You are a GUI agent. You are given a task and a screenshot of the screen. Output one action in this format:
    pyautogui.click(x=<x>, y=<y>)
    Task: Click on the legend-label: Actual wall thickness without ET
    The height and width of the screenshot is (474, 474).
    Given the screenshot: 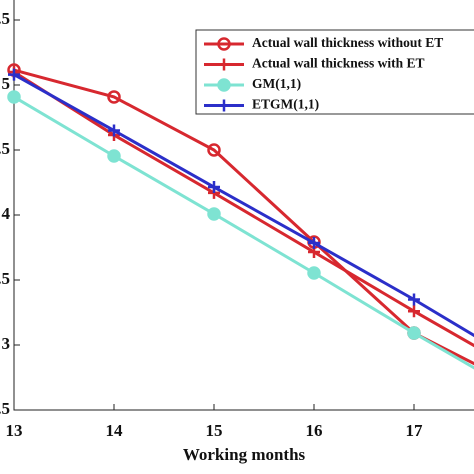 What is the action you would take?
    pyautogui.click(x=347, y=42)
    